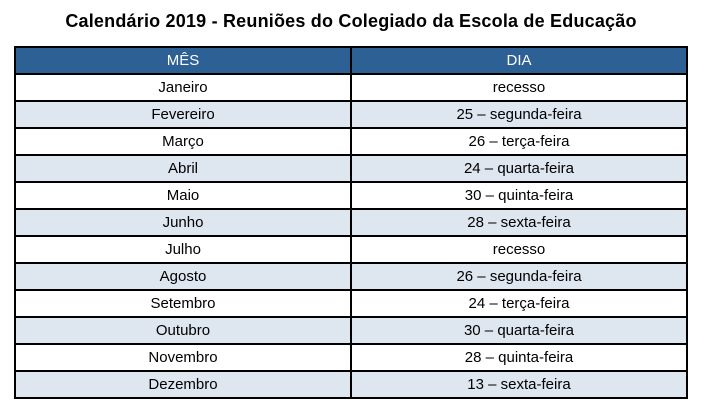 The width and height of the screenshot is (702, 414). I want to click on table-header-row: MÊS DIA, so click(351, 60).